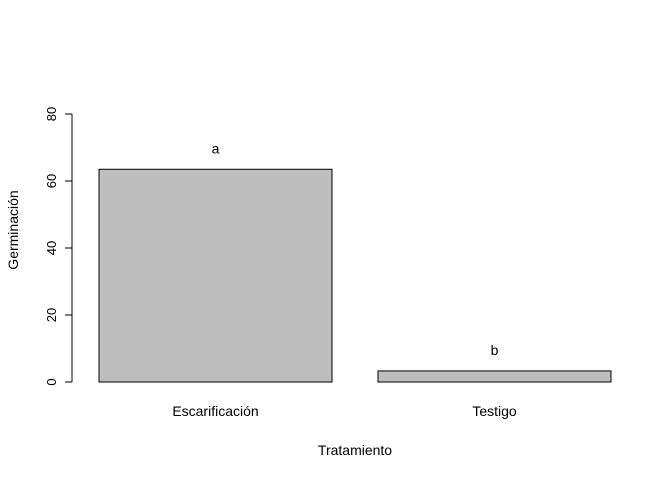 This screenshot has height=480, width=672. I want to click on data-label: b, so click(495, 350).